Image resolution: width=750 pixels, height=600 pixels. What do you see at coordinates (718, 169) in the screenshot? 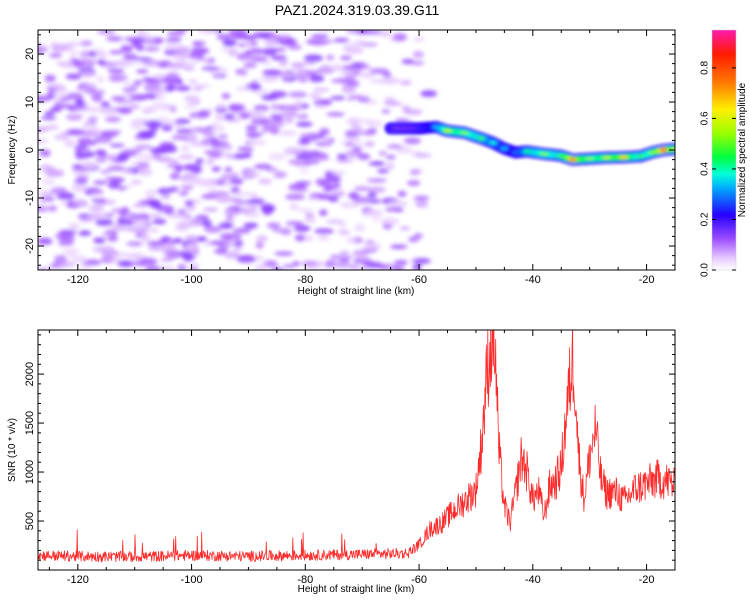
I see `colorbar-ticks: 0.0 0.2 0.4 0.6 0.8` at bounding box center [718, 169].